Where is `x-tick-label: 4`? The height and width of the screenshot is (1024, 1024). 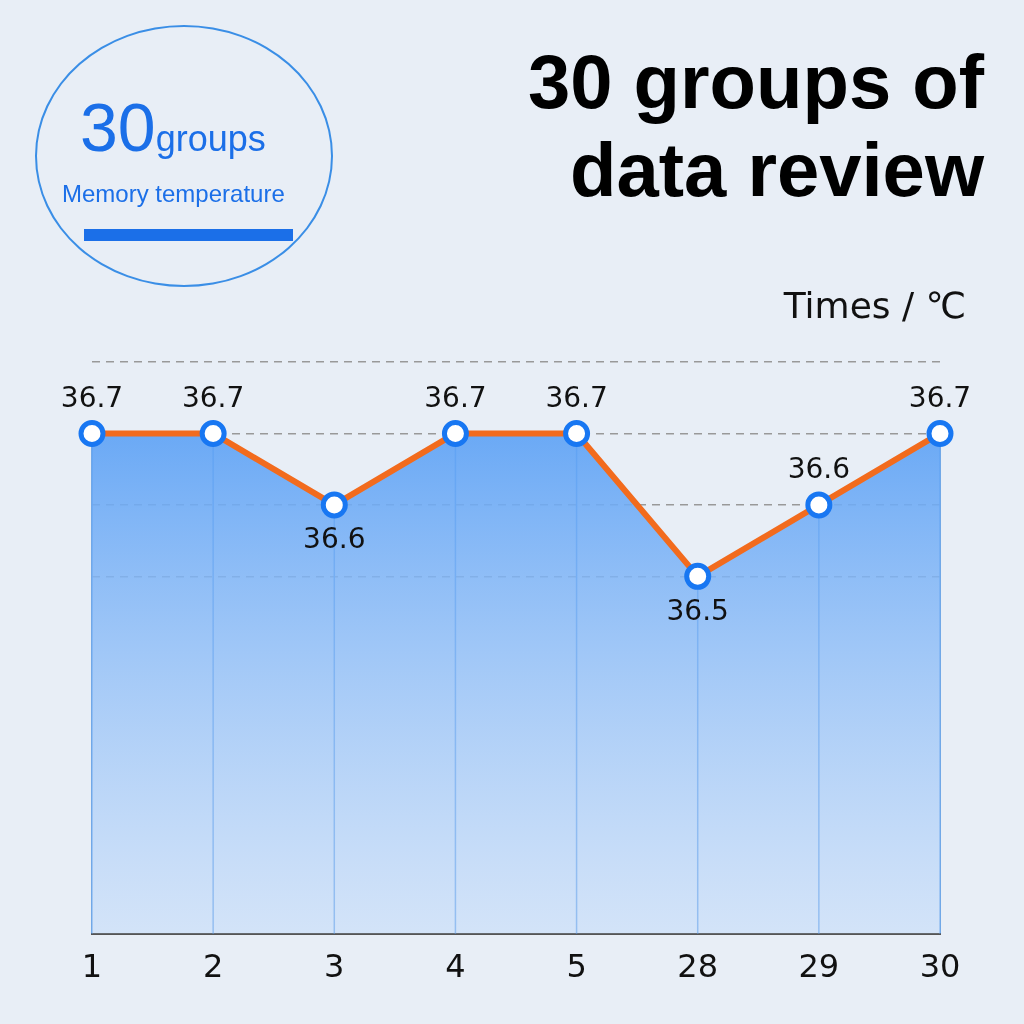
x-tick-label: 4 is located at coordinates (455, 966).